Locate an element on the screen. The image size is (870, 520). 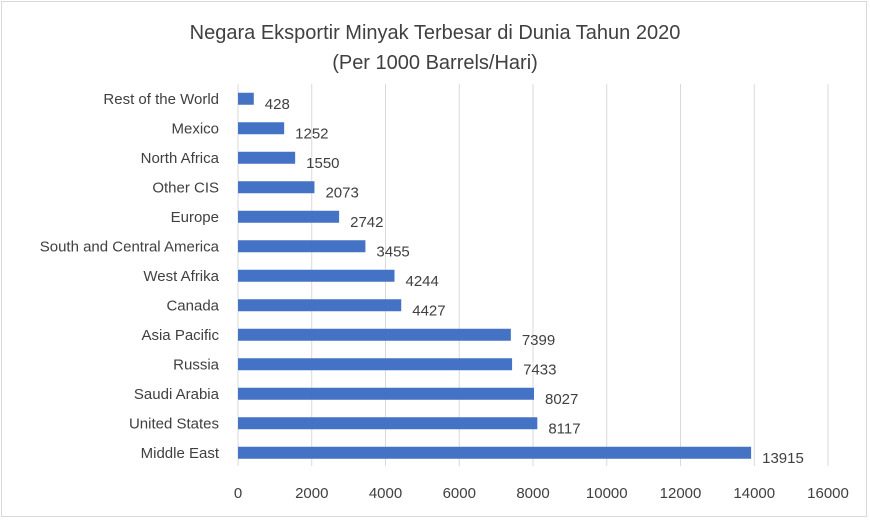
data-label: 1550 is located at coordinates (322, 163).